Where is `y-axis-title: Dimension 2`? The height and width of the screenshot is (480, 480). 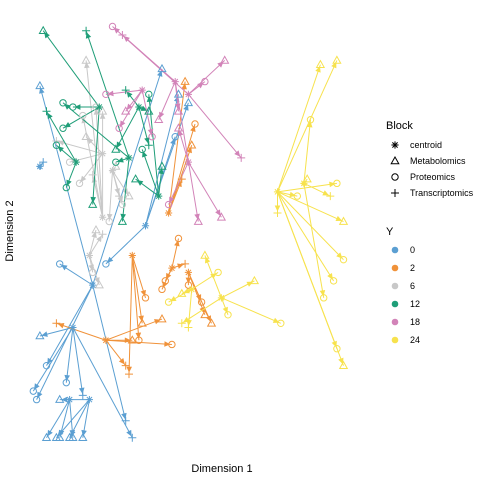
y-axis-title: Dimension 2 is located at coordinates (10, 230).